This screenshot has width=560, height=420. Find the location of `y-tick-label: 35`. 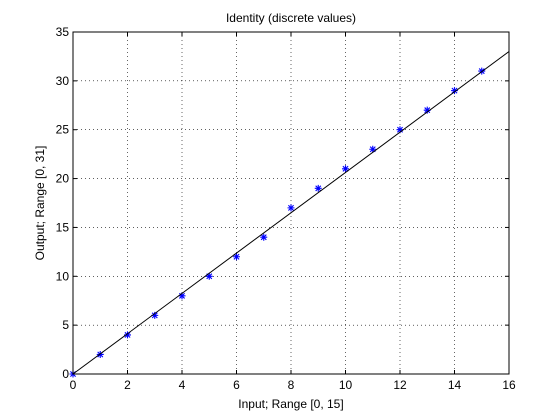

y-tick-label: 35 is located at coordinates (63, 32).